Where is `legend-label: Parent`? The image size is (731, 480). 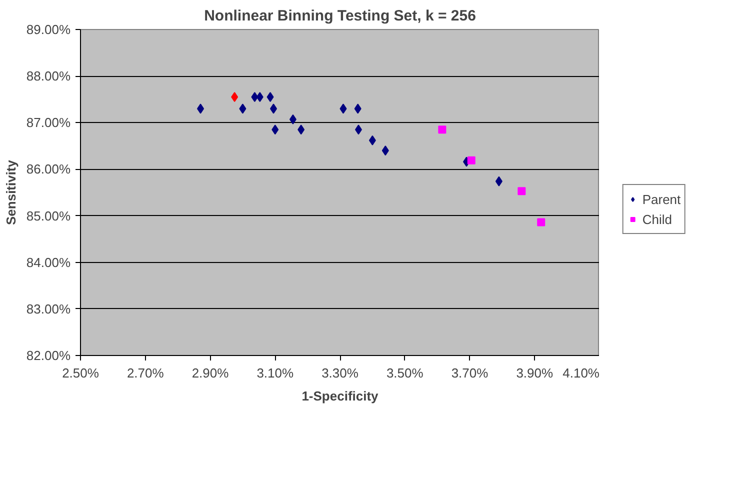 legend-label: Parent is located at coordinates (661, 199).